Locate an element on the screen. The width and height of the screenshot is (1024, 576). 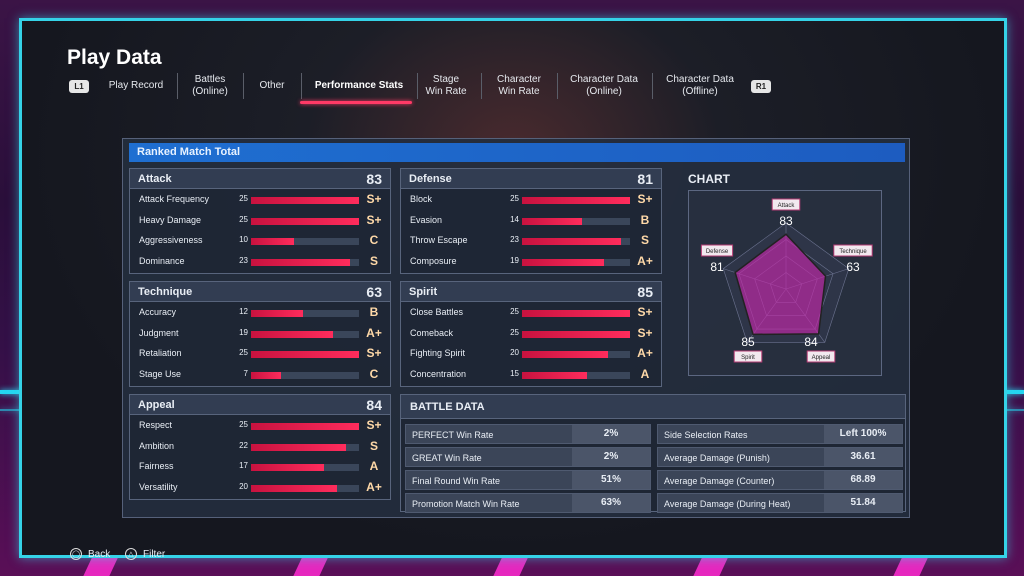
stat-row: Block 25 S+ is located at coordinates (531, 199).